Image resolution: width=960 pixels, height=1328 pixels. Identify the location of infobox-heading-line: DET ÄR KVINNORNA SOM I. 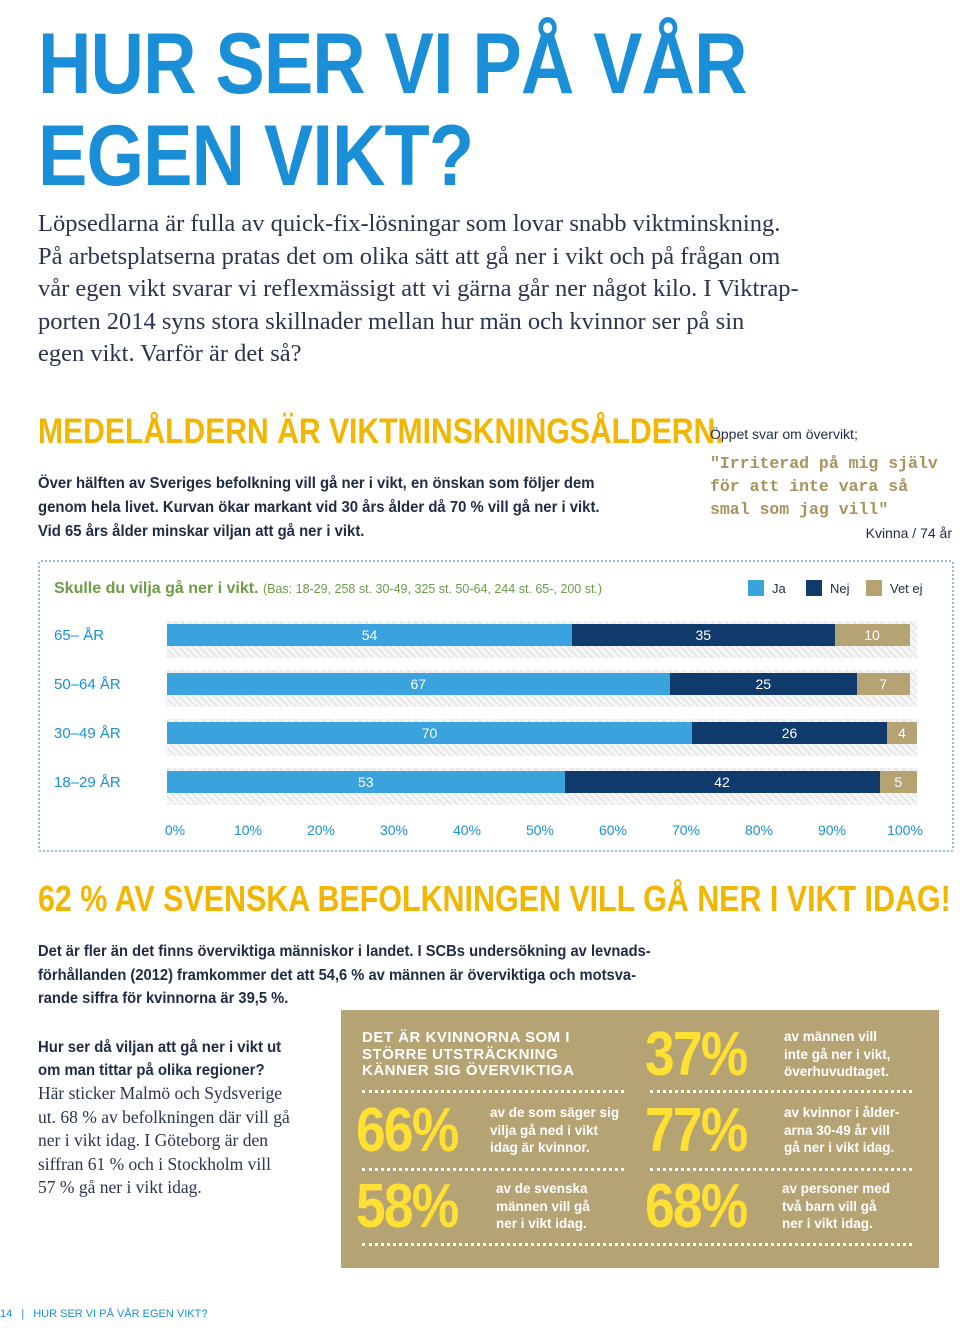
(466, 1037).